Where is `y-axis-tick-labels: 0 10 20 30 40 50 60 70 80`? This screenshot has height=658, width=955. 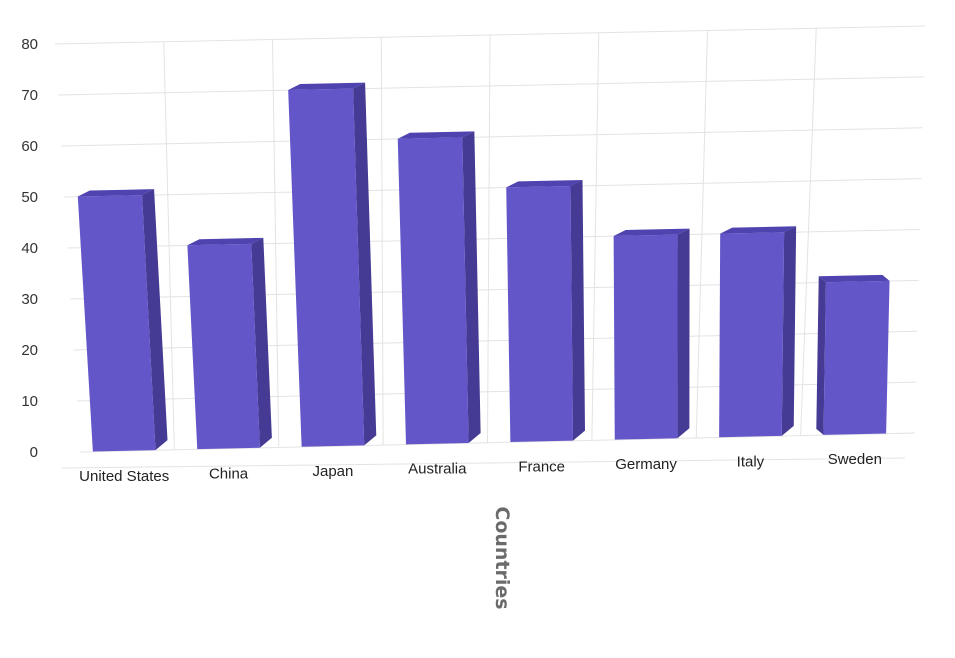 y-axis-tick-labels: 0 10 20 30 40 50 60 70 80 is located at coordinates (29, 248).